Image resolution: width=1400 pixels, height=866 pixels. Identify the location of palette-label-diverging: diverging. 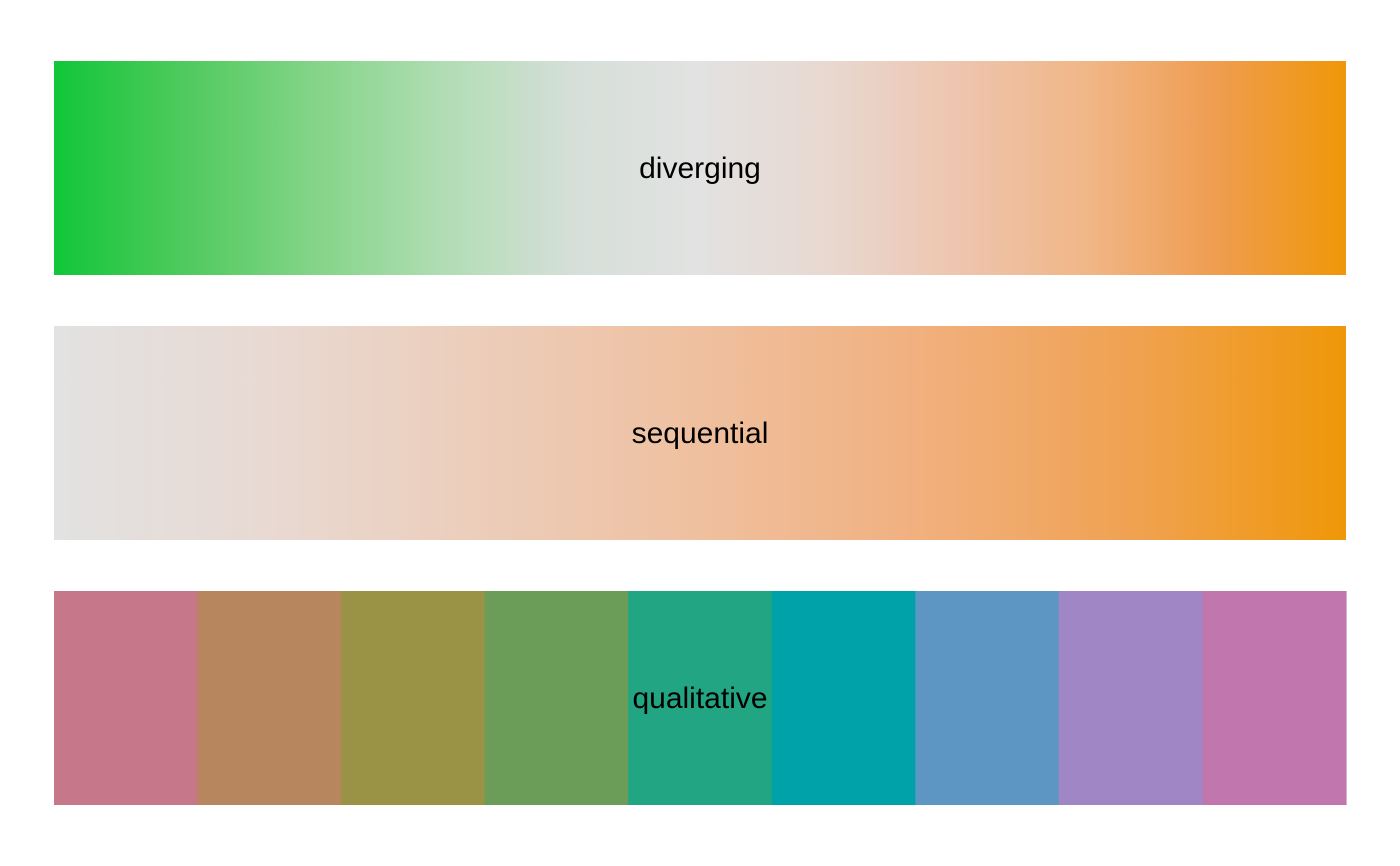
(700, 168).